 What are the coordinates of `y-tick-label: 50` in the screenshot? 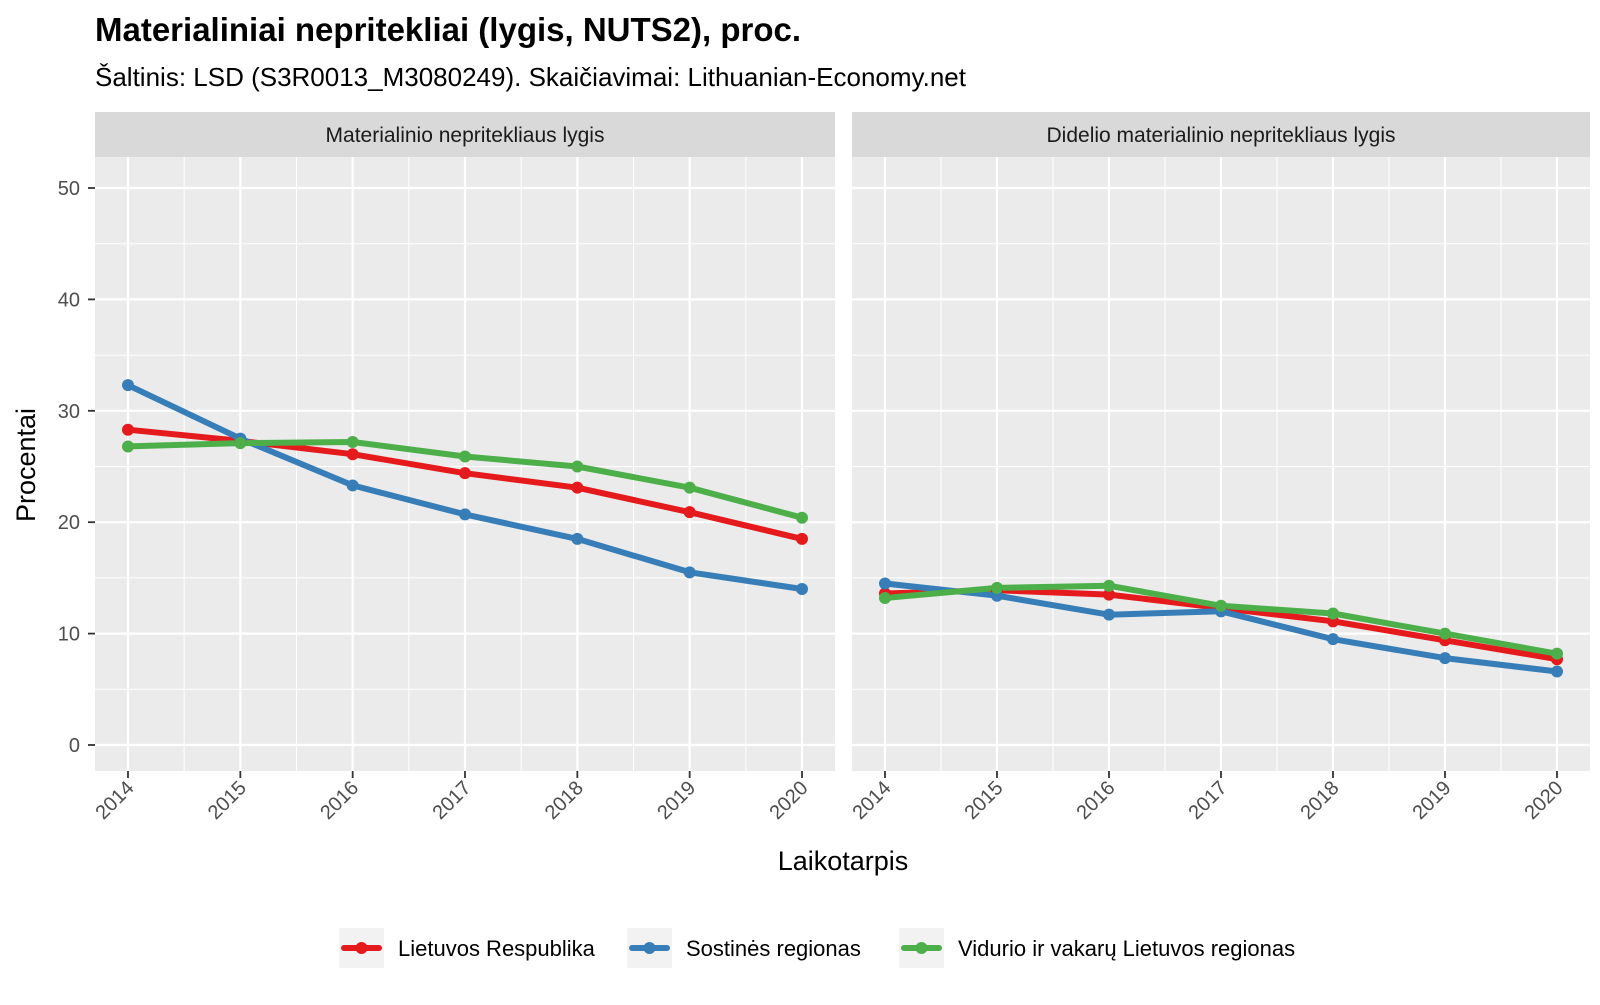 It's located at (69, 189).